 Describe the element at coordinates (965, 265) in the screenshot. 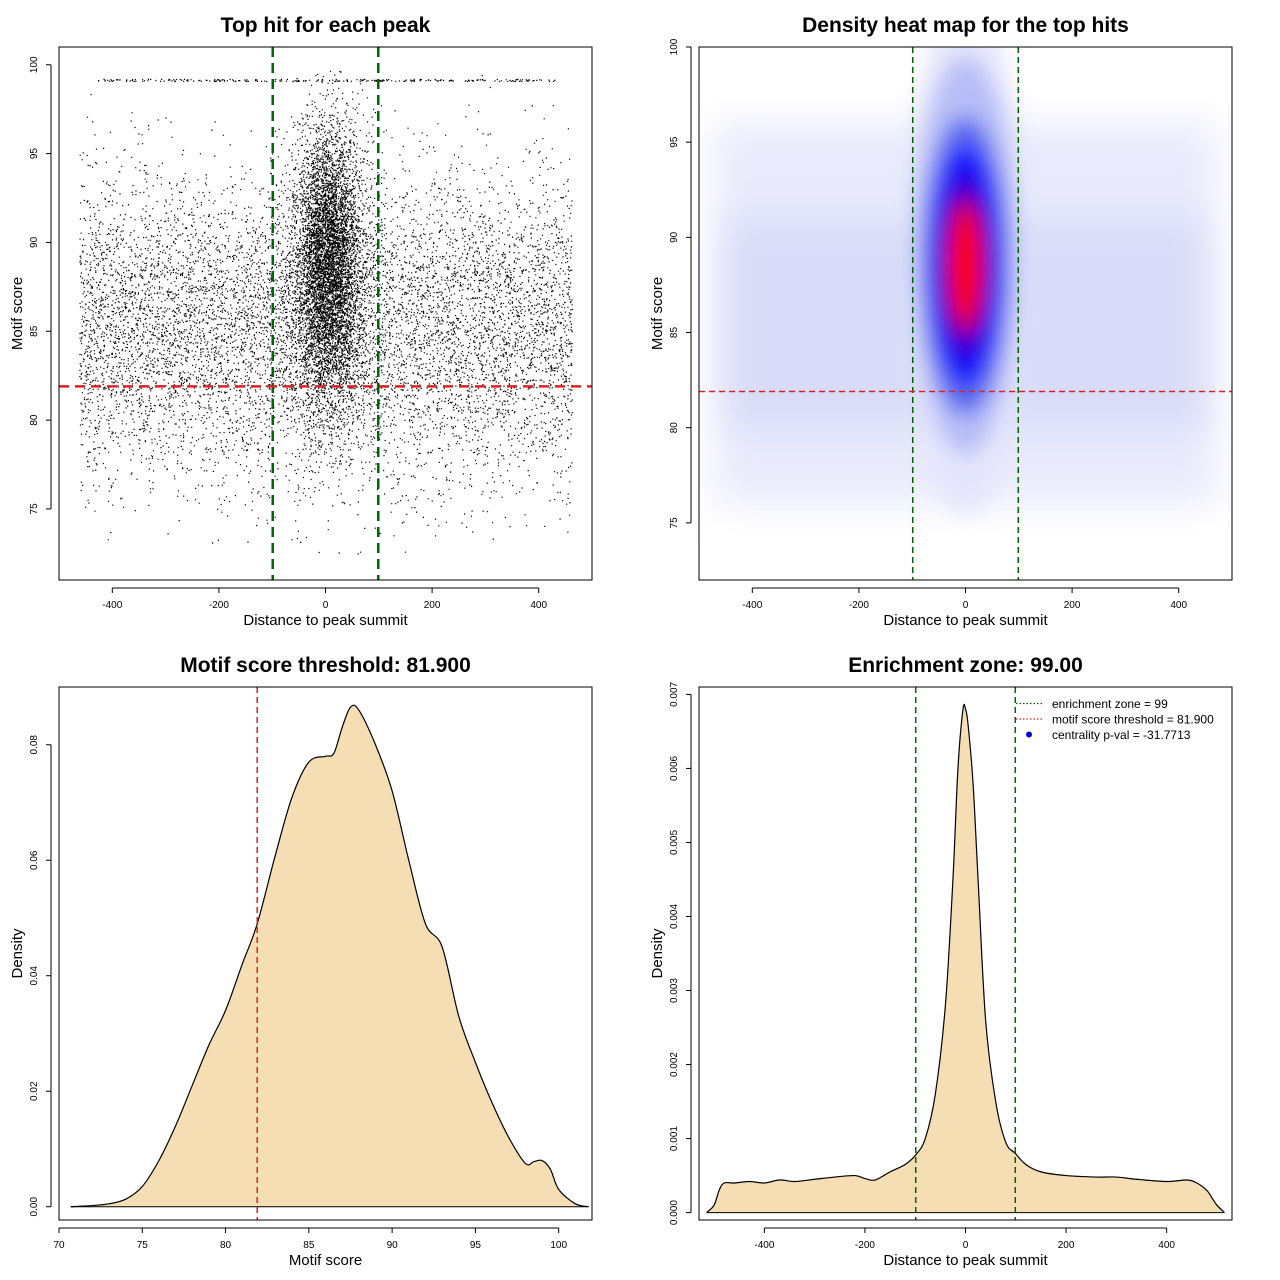

I see `heatmap-density-layer` at that location.